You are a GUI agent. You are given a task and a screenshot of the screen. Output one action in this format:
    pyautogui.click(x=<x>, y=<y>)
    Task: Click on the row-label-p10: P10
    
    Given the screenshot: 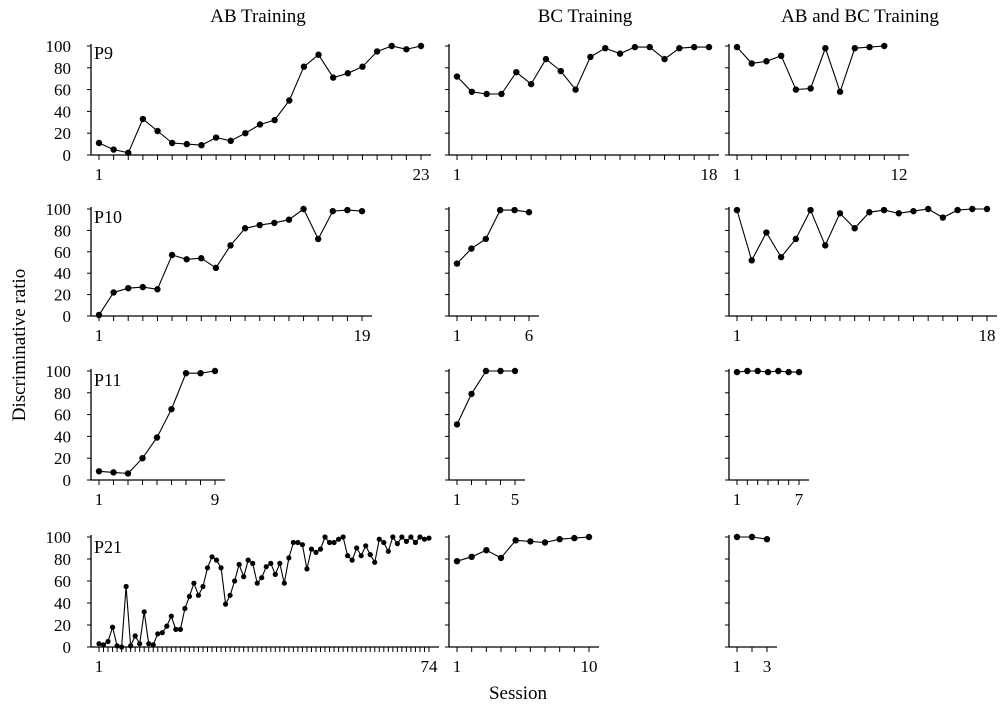 What is the action you would take?
    pyautogui.click(x=108, y=217)
    